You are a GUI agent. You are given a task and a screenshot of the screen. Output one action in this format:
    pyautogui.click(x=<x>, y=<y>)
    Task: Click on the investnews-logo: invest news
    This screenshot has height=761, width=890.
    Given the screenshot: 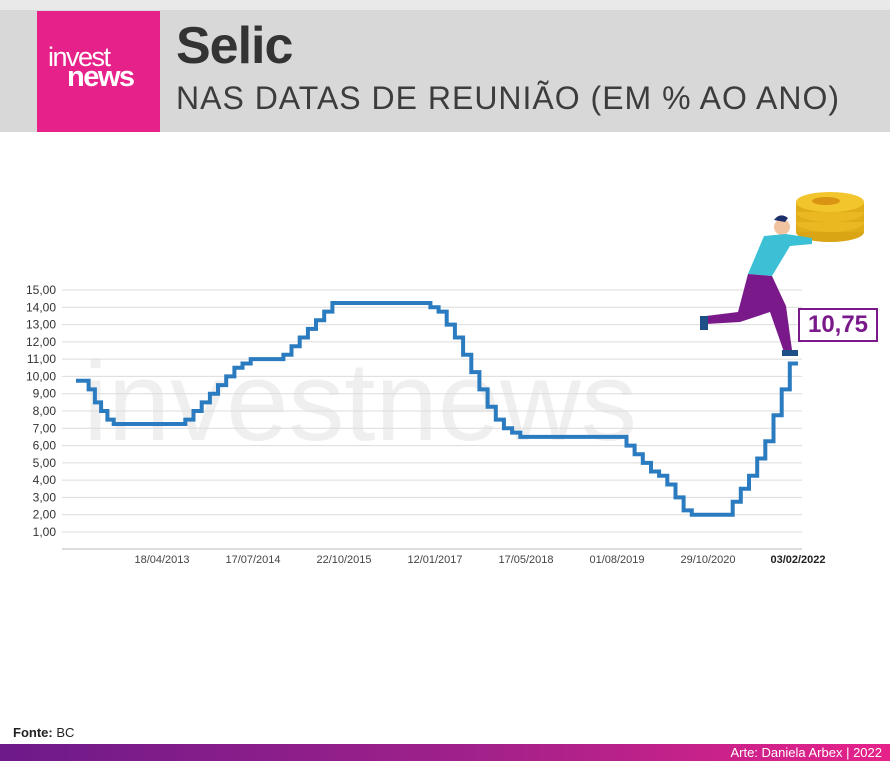 What is the action you would take?
    pyautogui.click(x=98, y=71)
    